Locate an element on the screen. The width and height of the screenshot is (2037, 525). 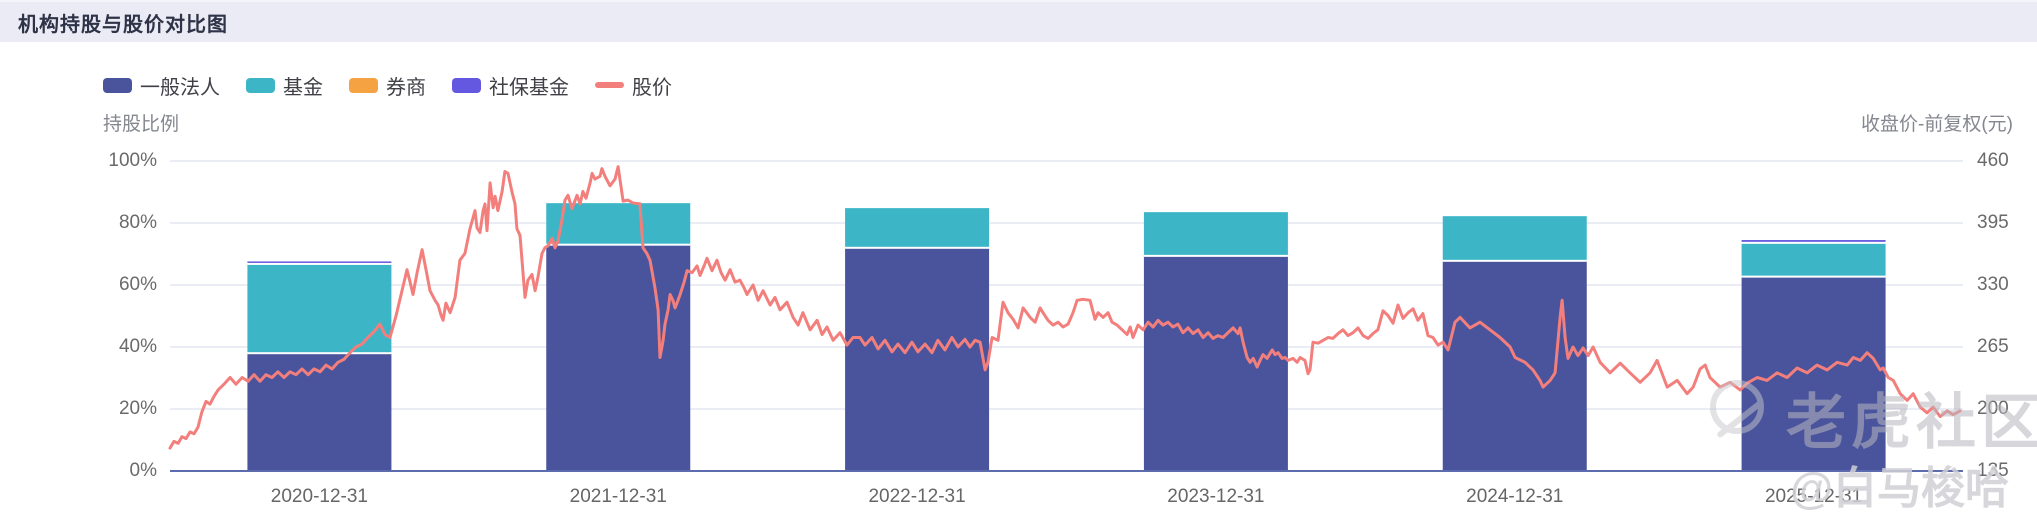
chart-title-bar: 机构持股与股价对比图 is located at coordinates (1018, 21).